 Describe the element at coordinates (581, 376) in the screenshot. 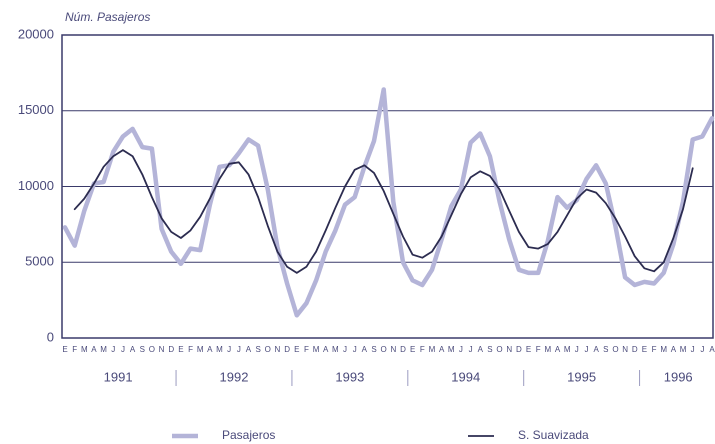

I see `year-label: 1995` at that location.